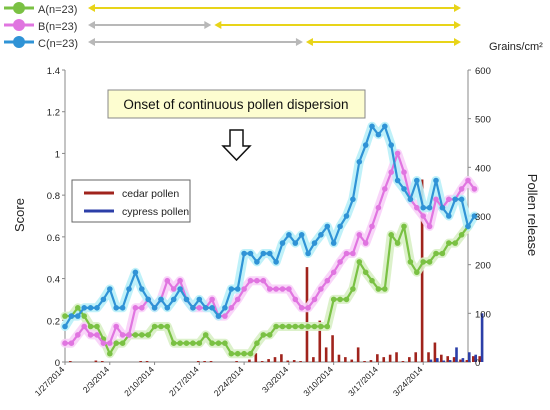 The width and height of the screenshot is (550, 410). What do you see at coordinates (131, 201) in the screenshot?
I see `pollen-legend-box` at bounding box center [131, 201].